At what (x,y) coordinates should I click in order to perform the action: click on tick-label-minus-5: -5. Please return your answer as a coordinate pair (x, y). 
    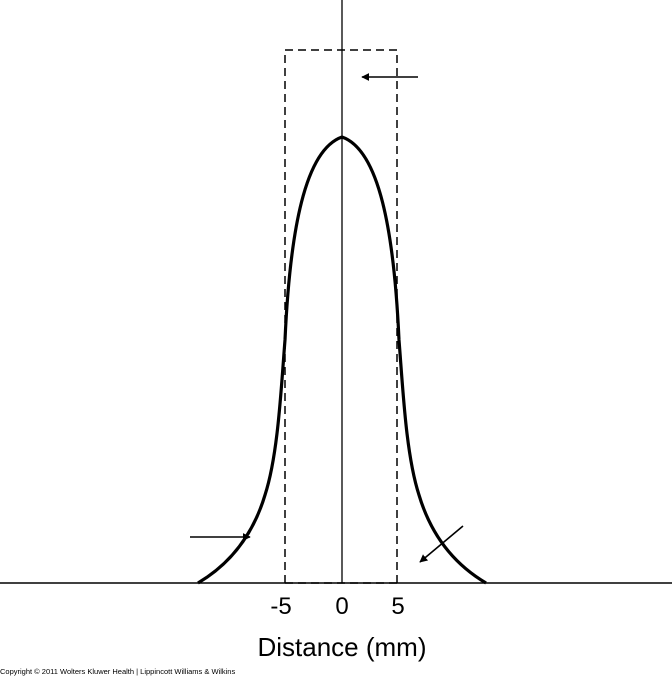
    Looking at the image, I should click on (280, 606).